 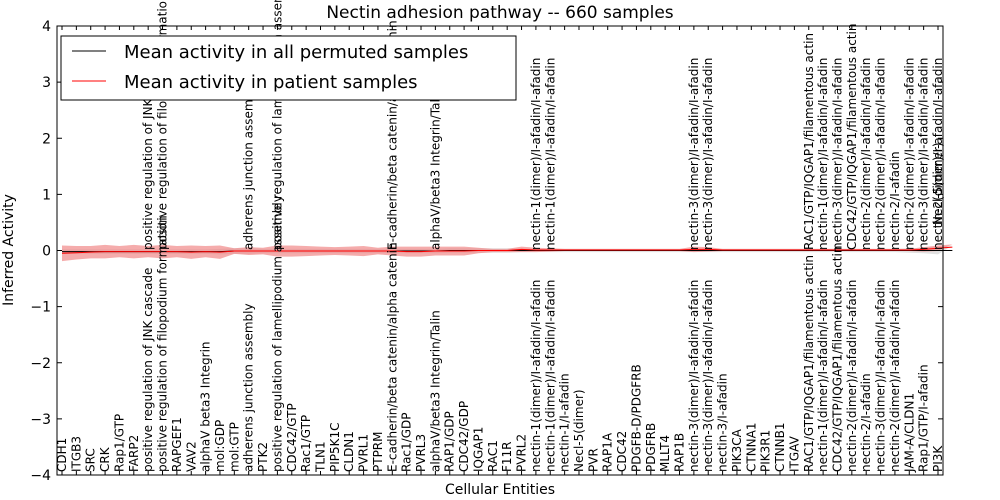 I want to click on y-axis-label: Inferred Activity, so click(x=9, y=250).